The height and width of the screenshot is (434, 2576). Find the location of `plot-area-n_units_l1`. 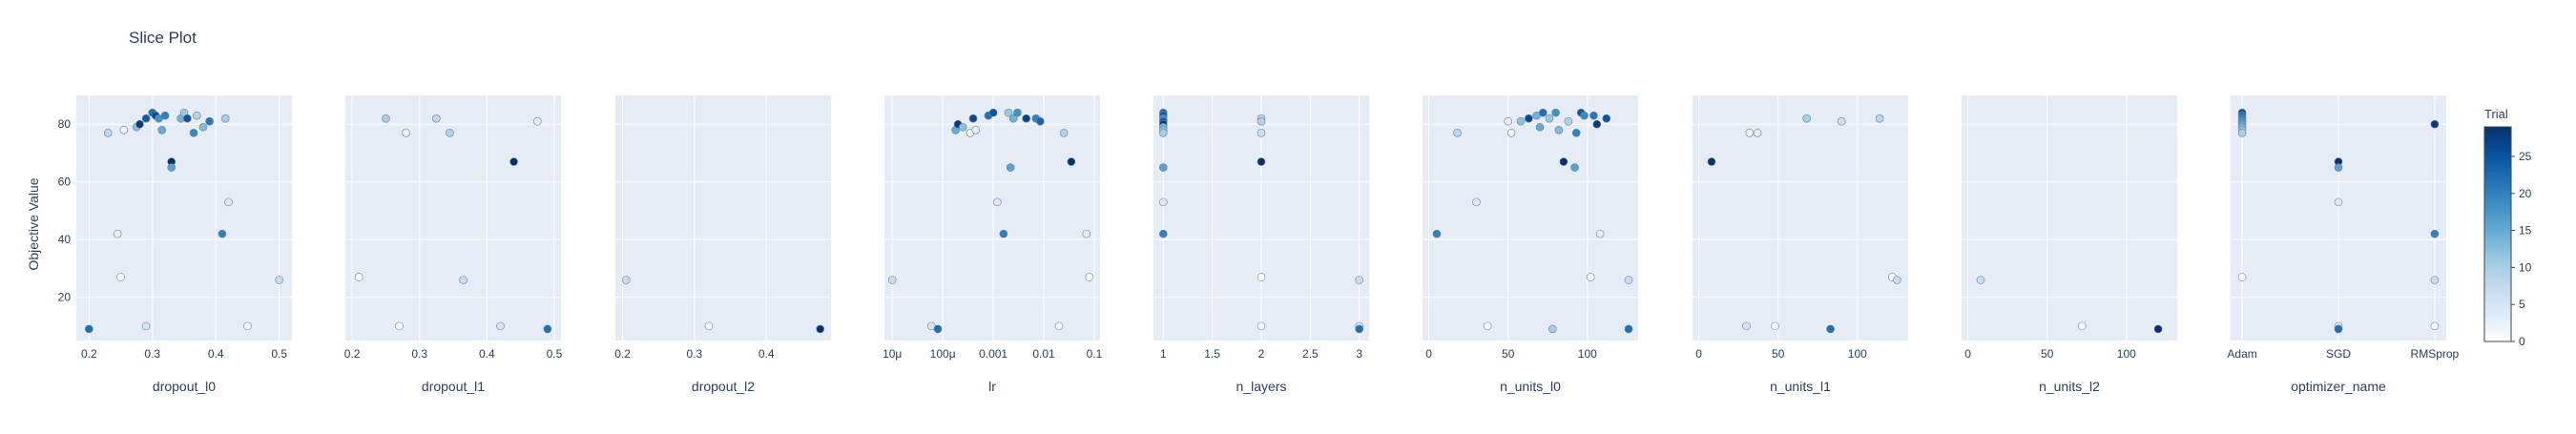

plot-area-n_units_l1 is located at coordinates (1800, 218).